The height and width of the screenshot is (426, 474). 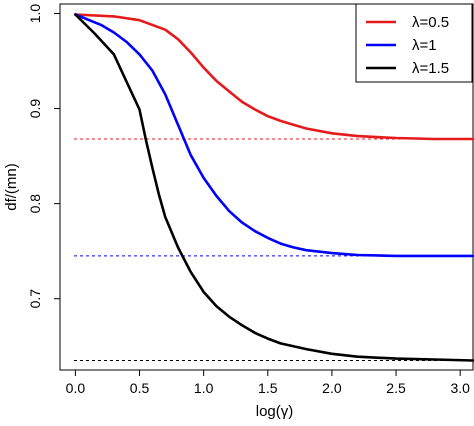 What do you see at coordinates (35, 14) in the screenshot?
I see `y-tick-label: 1.0` at bounding box center [35, 14].